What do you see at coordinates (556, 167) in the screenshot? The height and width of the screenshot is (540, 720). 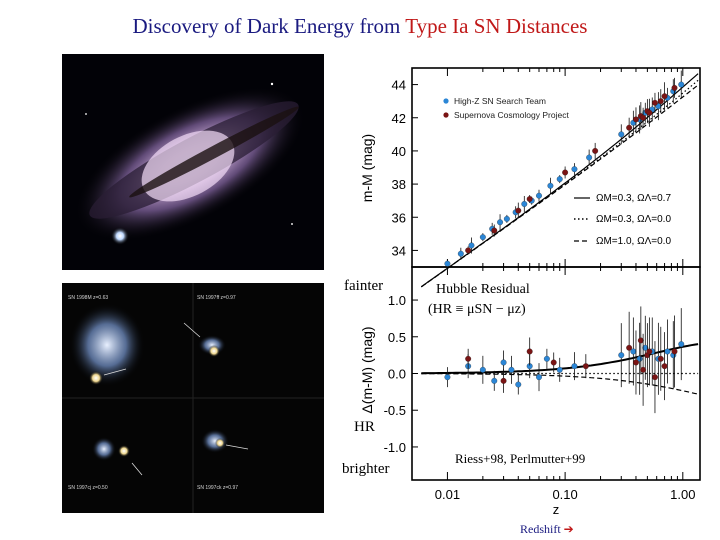 I see `top-plot-frame` at bounding box center [556, 167].